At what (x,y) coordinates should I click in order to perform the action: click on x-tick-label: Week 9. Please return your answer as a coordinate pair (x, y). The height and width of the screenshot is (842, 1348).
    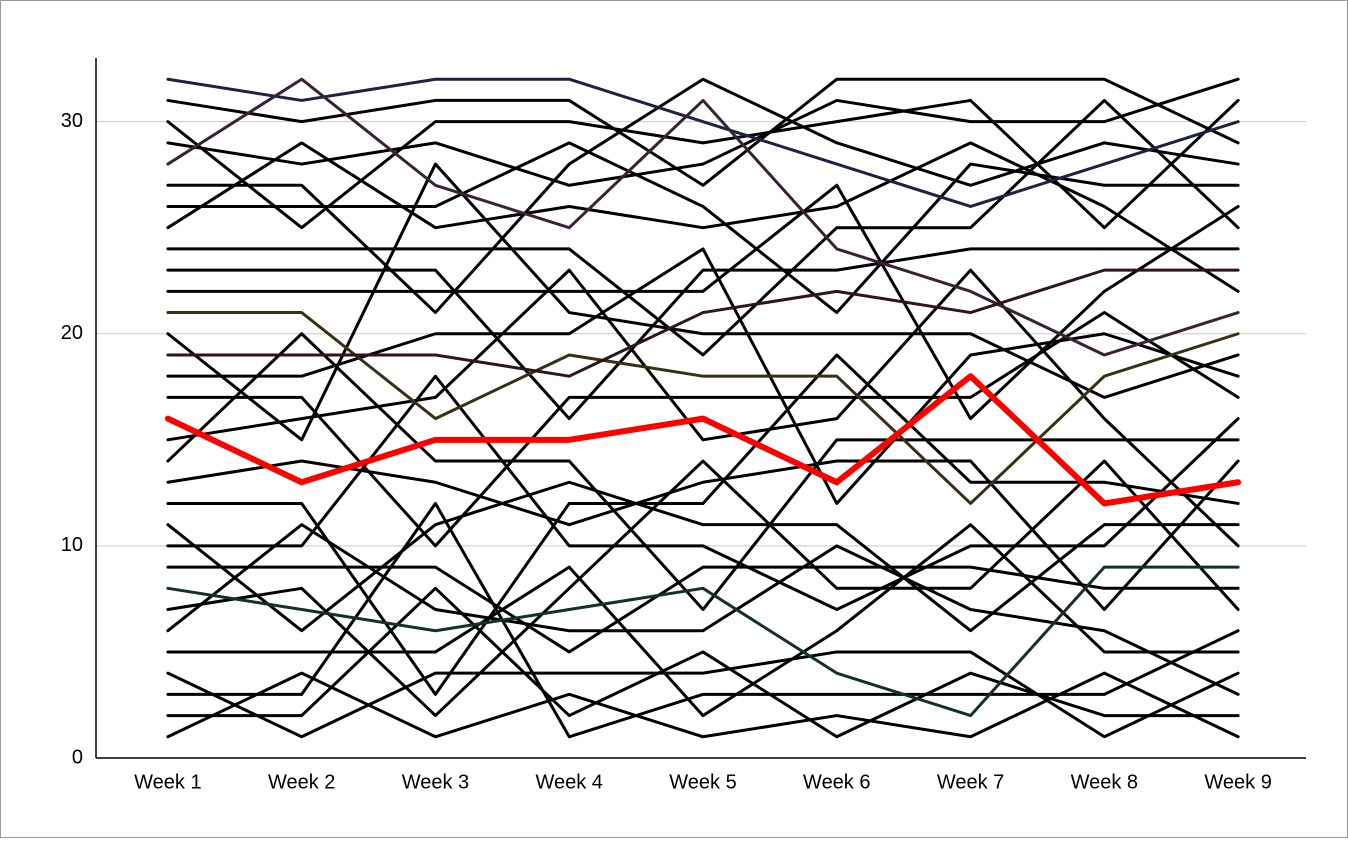
    Looking at the image, I should click on (1237, 782).